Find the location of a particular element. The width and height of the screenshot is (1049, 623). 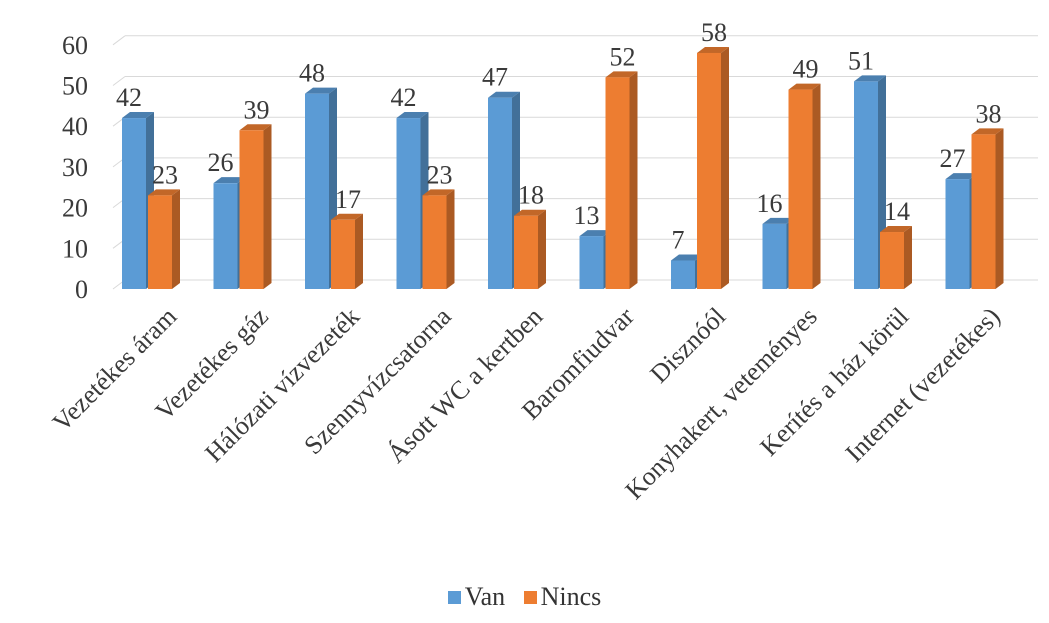

data-label: 16 is located at coordinates (770, 203).